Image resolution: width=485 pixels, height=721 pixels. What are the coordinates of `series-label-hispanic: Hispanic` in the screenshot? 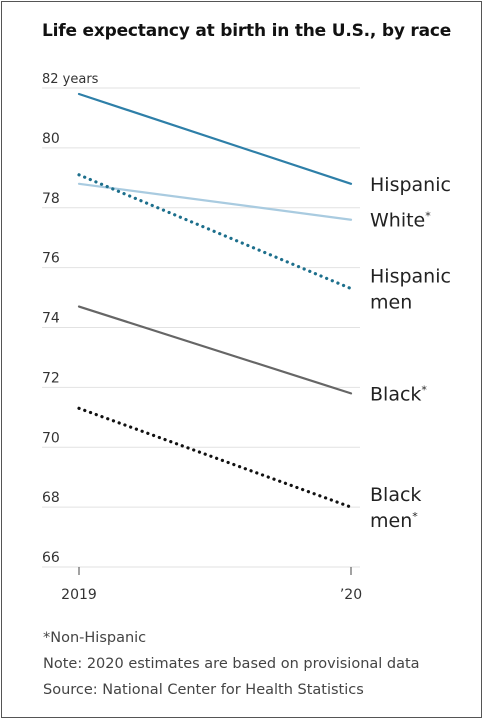 It's located at (410, 185).